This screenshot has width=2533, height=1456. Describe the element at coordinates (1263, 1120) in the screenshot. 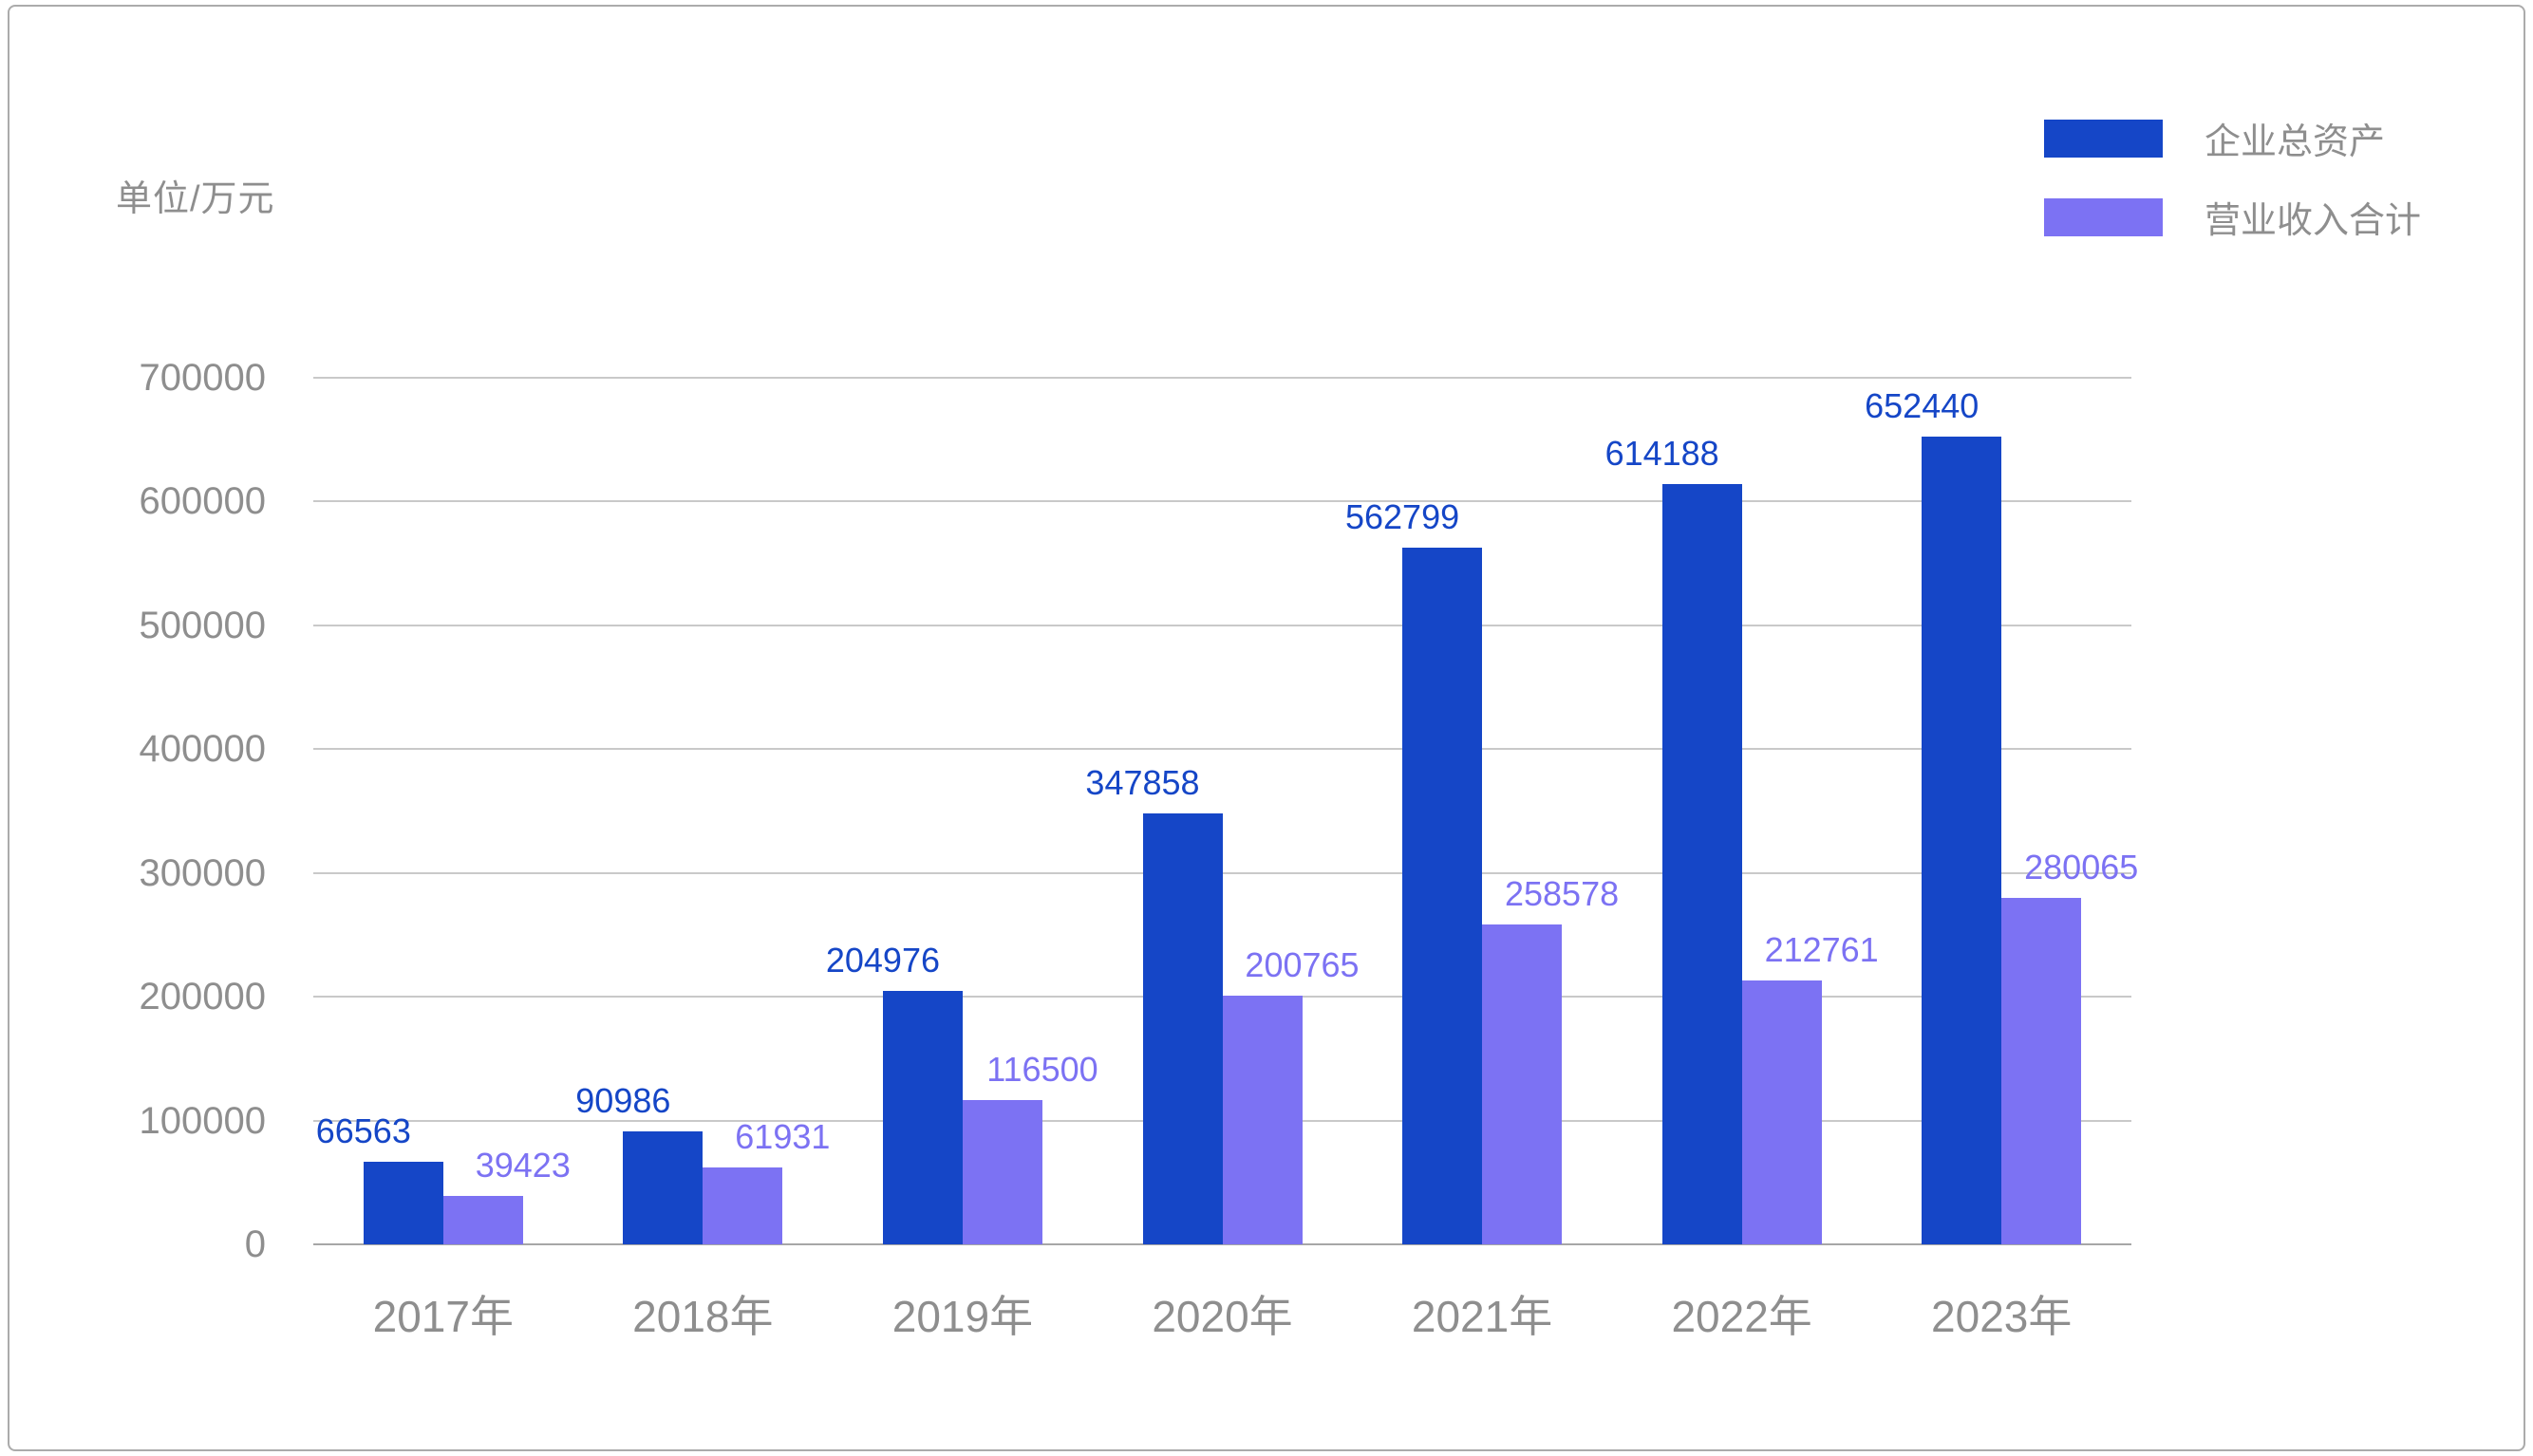

I see `bar-revenue-2020` at that location.